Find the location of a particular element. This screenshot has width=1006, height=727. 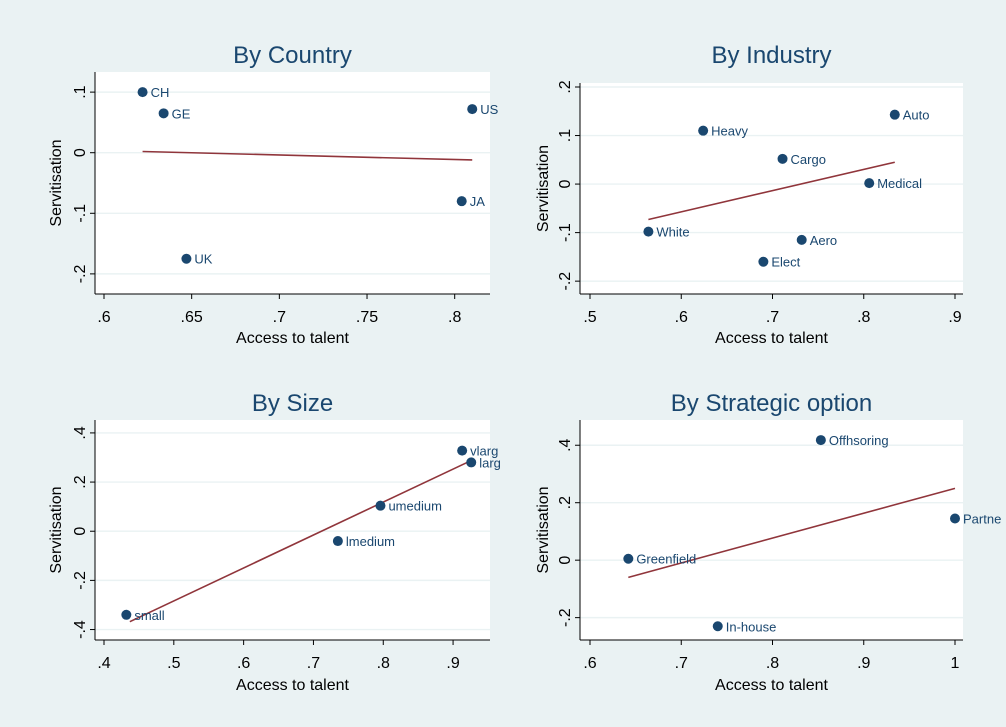

point-label: Greenfield is located at coordinates (666, 559).